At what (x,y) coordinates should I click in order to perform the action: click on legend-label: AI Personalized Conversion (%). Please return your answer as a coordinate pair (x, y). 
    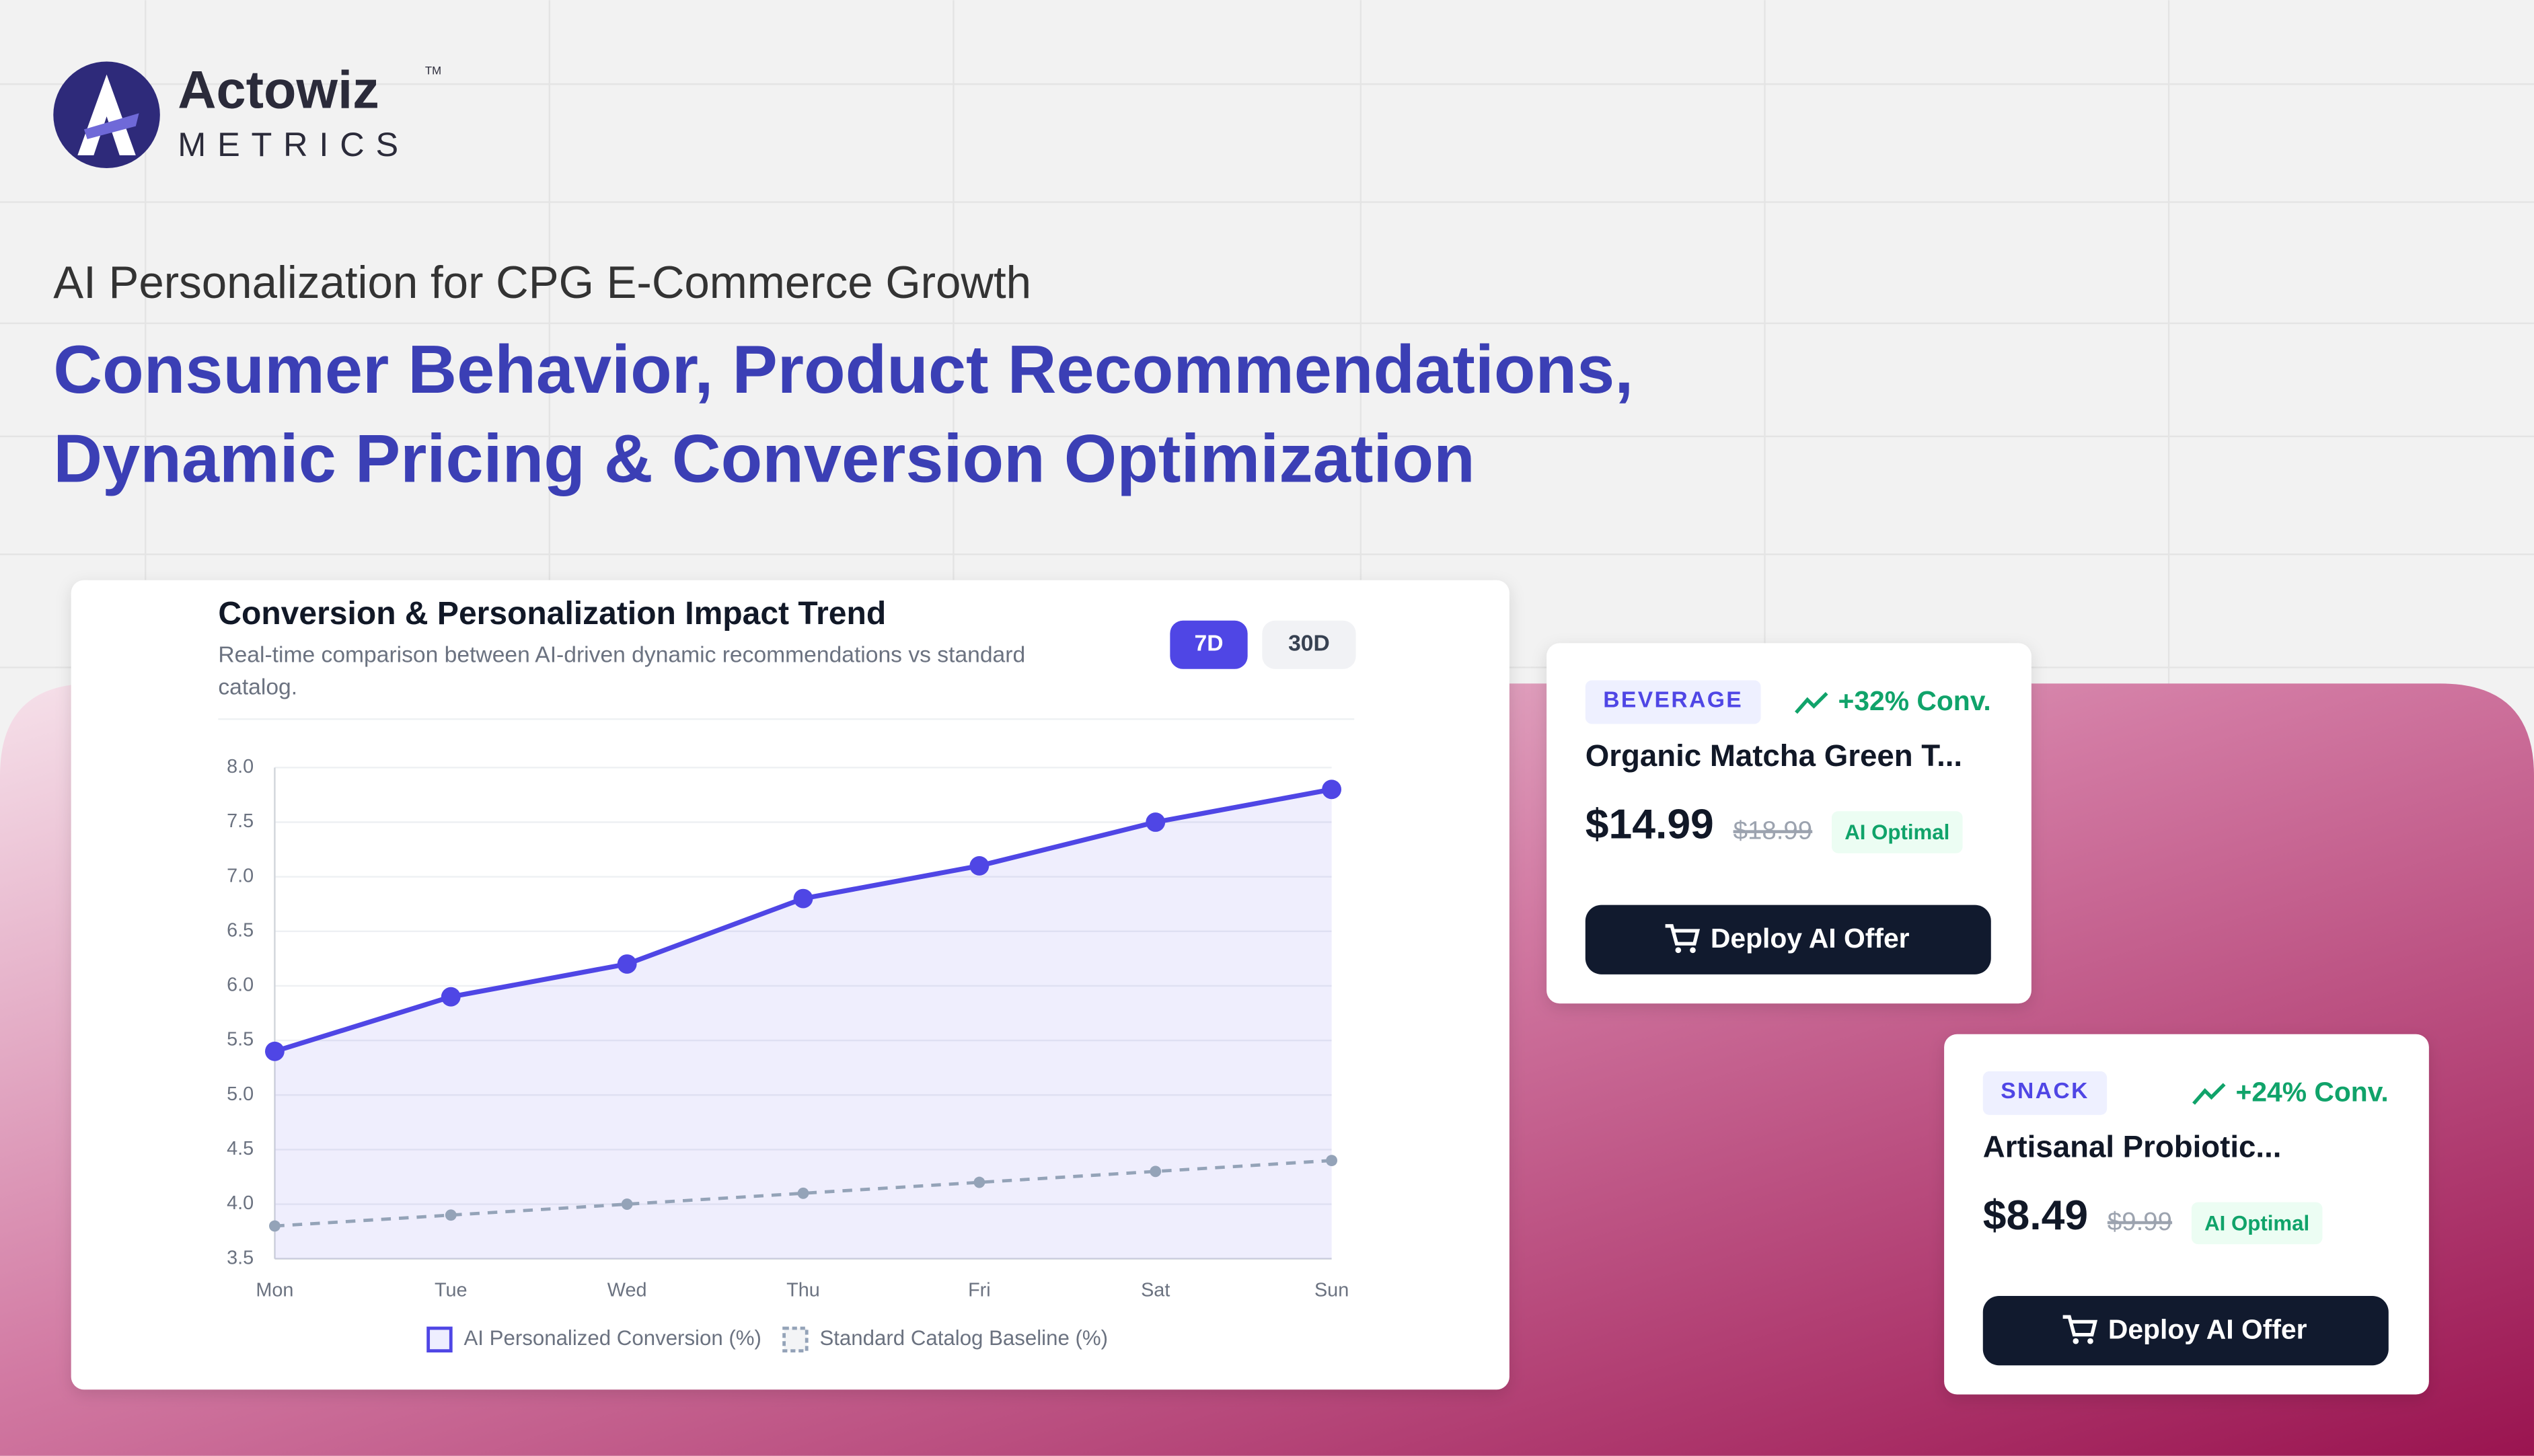
    Looking at the image, I should click on (612, 1338).